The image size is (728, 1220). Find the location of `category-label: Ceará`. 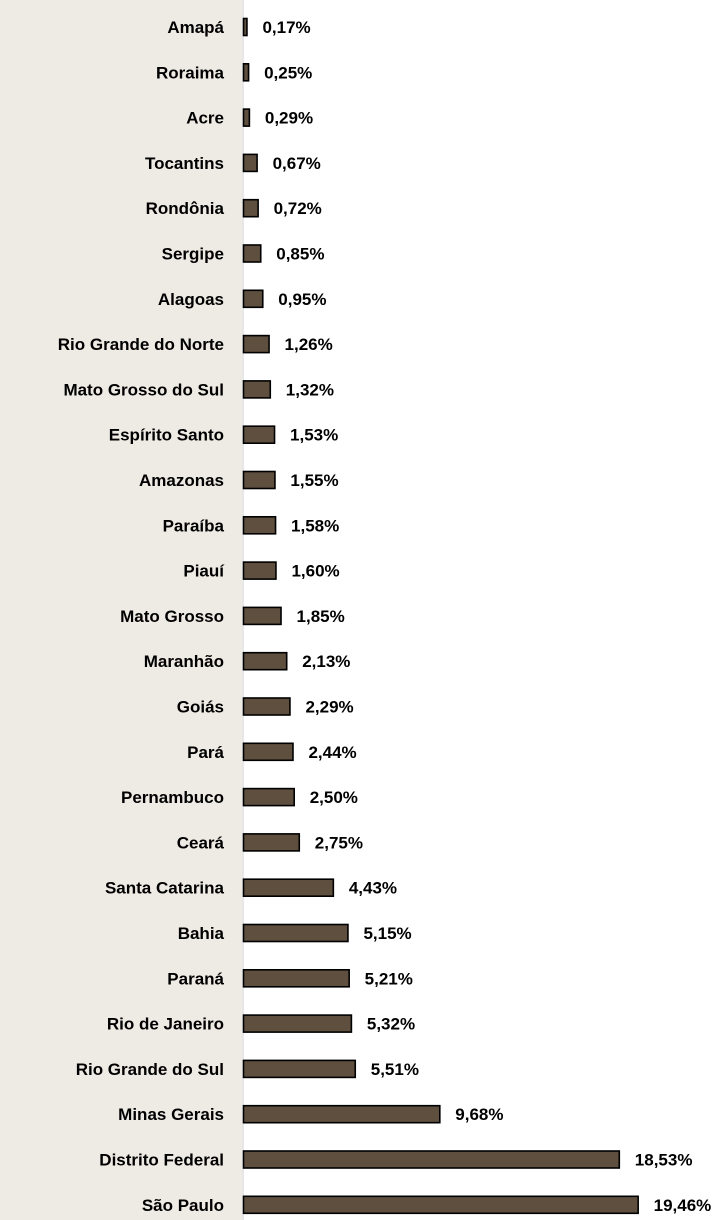

category-label: Ceará is located at coordinates (201, 842).